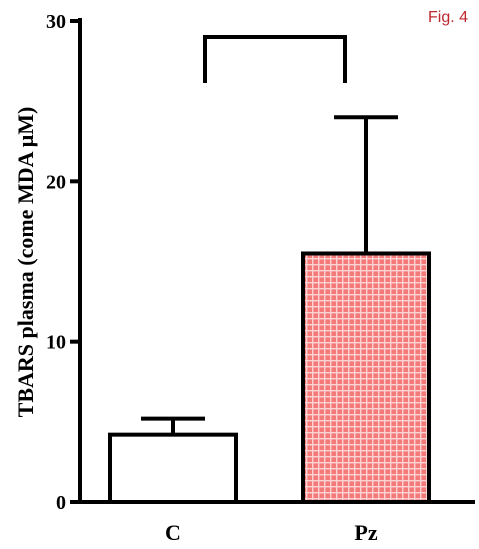  Describe the element at coordinates (275, 60) in the screenshot. I see `significance-bracket` at that location.